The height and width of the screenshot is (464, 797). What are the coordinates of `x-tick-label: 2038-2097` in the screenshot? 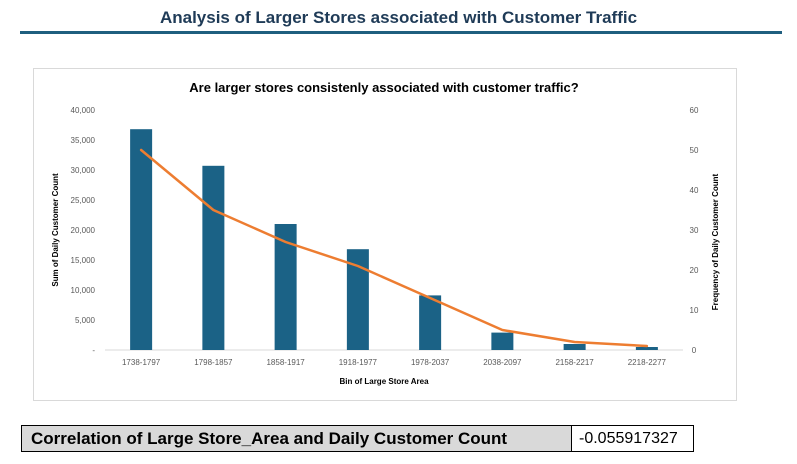 It's located at (502, 362).